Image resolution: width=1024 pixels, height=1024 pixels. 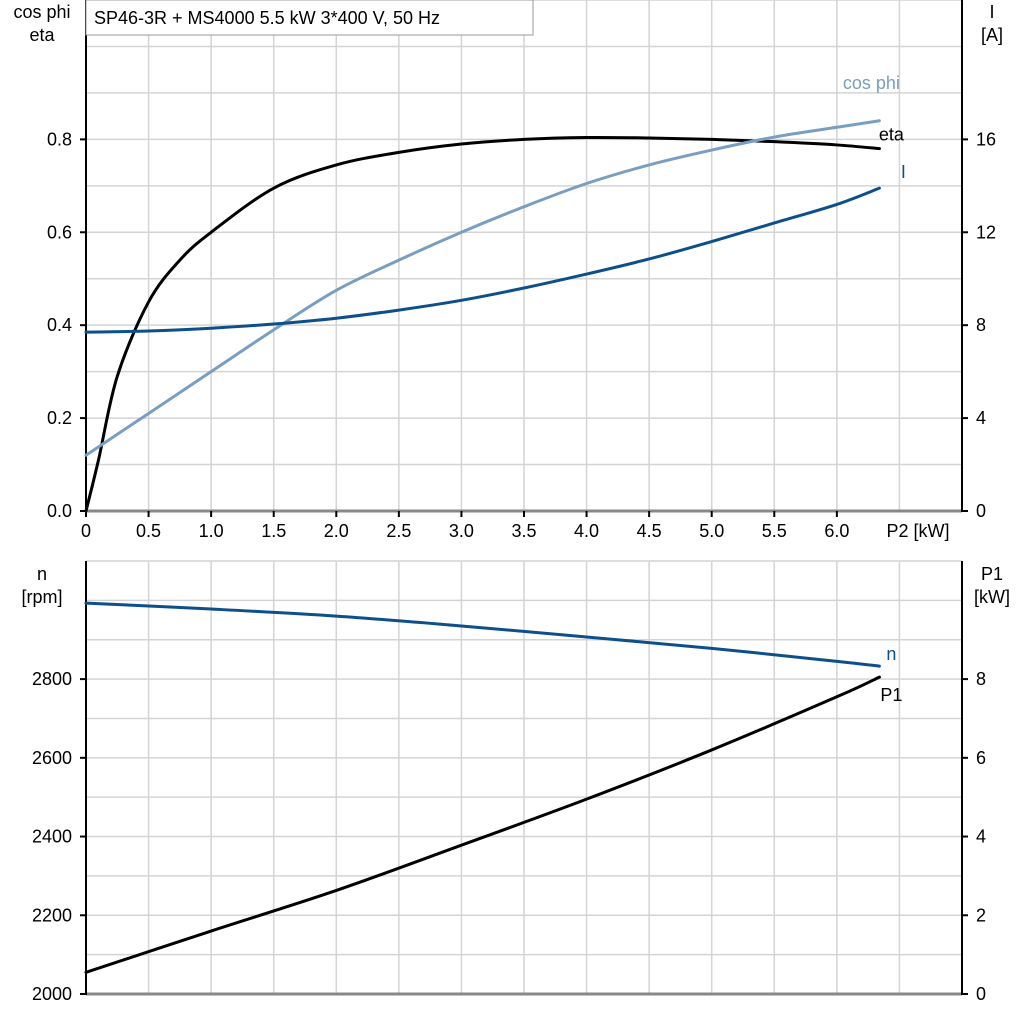 What do you see at coordinates (41, 12) in the screenshot?
I see `y-axis-label-left: cos phi` at bounding box center [41, 12].